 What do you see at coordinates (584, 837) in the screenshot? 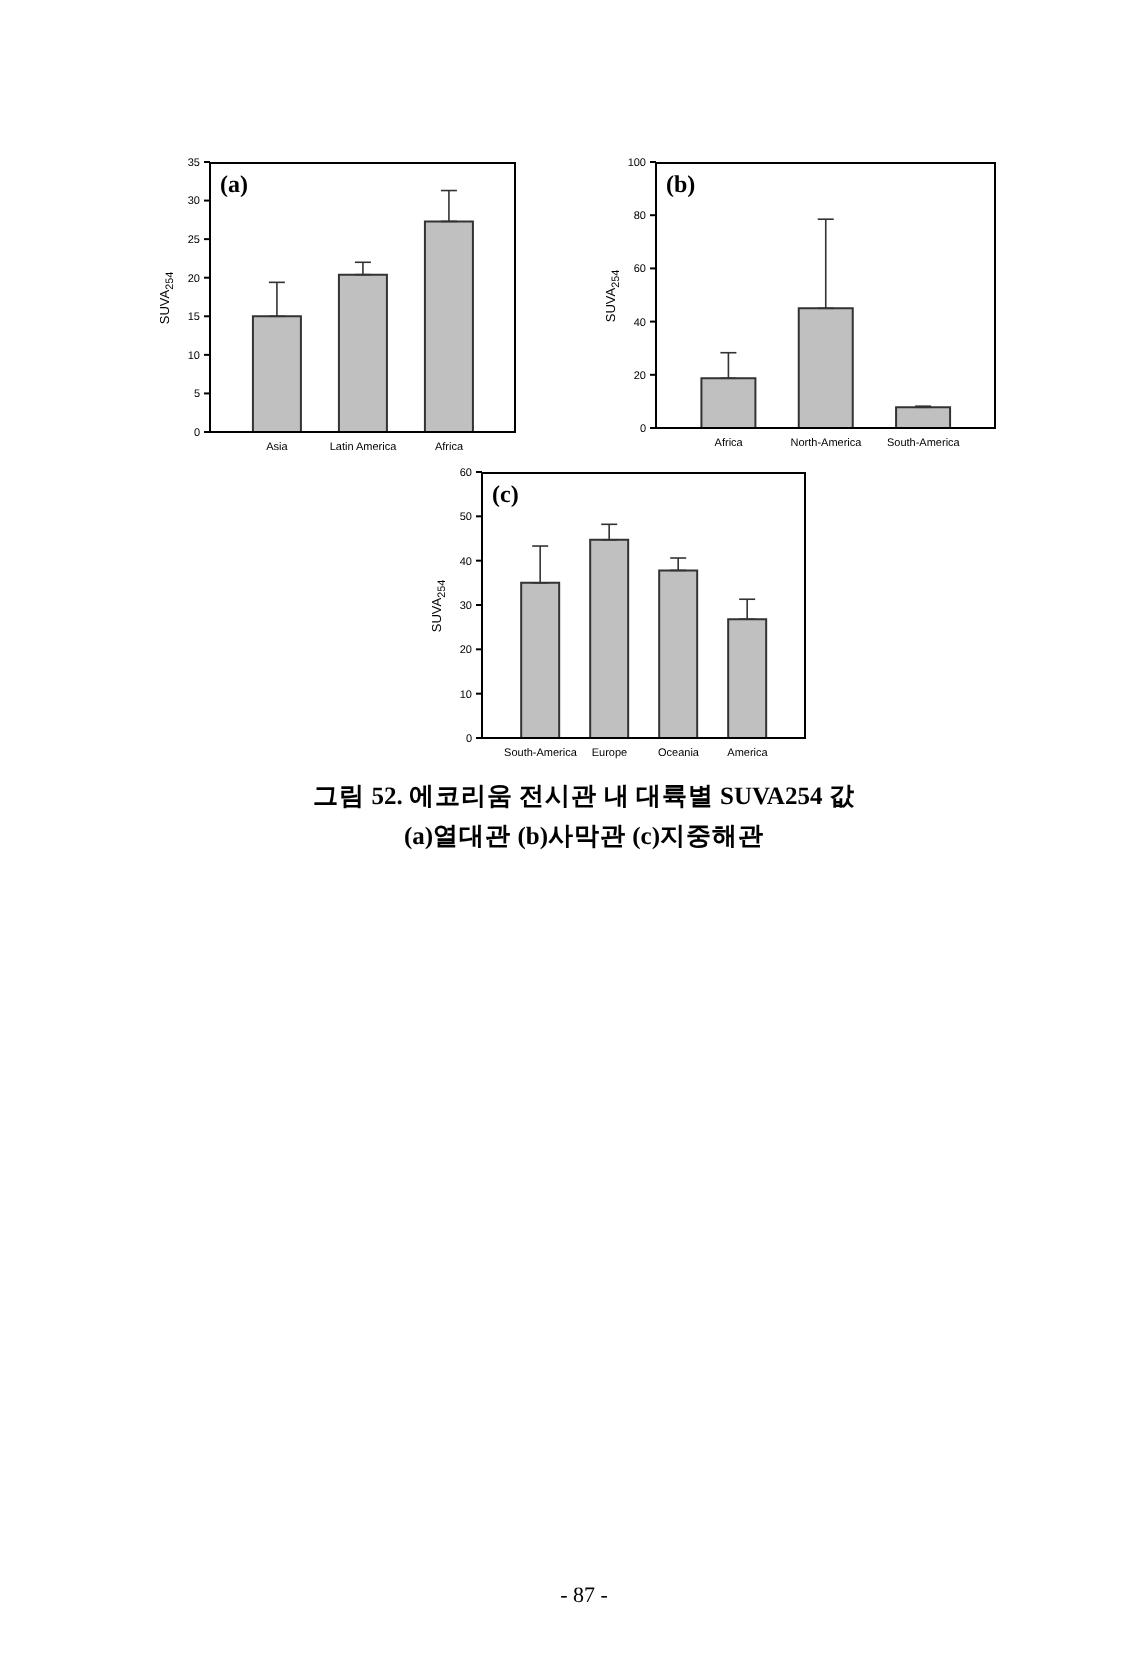
I see `text: (a)열대관 (b)사막관 (c)지중해관` at bounding box center [584, 837].